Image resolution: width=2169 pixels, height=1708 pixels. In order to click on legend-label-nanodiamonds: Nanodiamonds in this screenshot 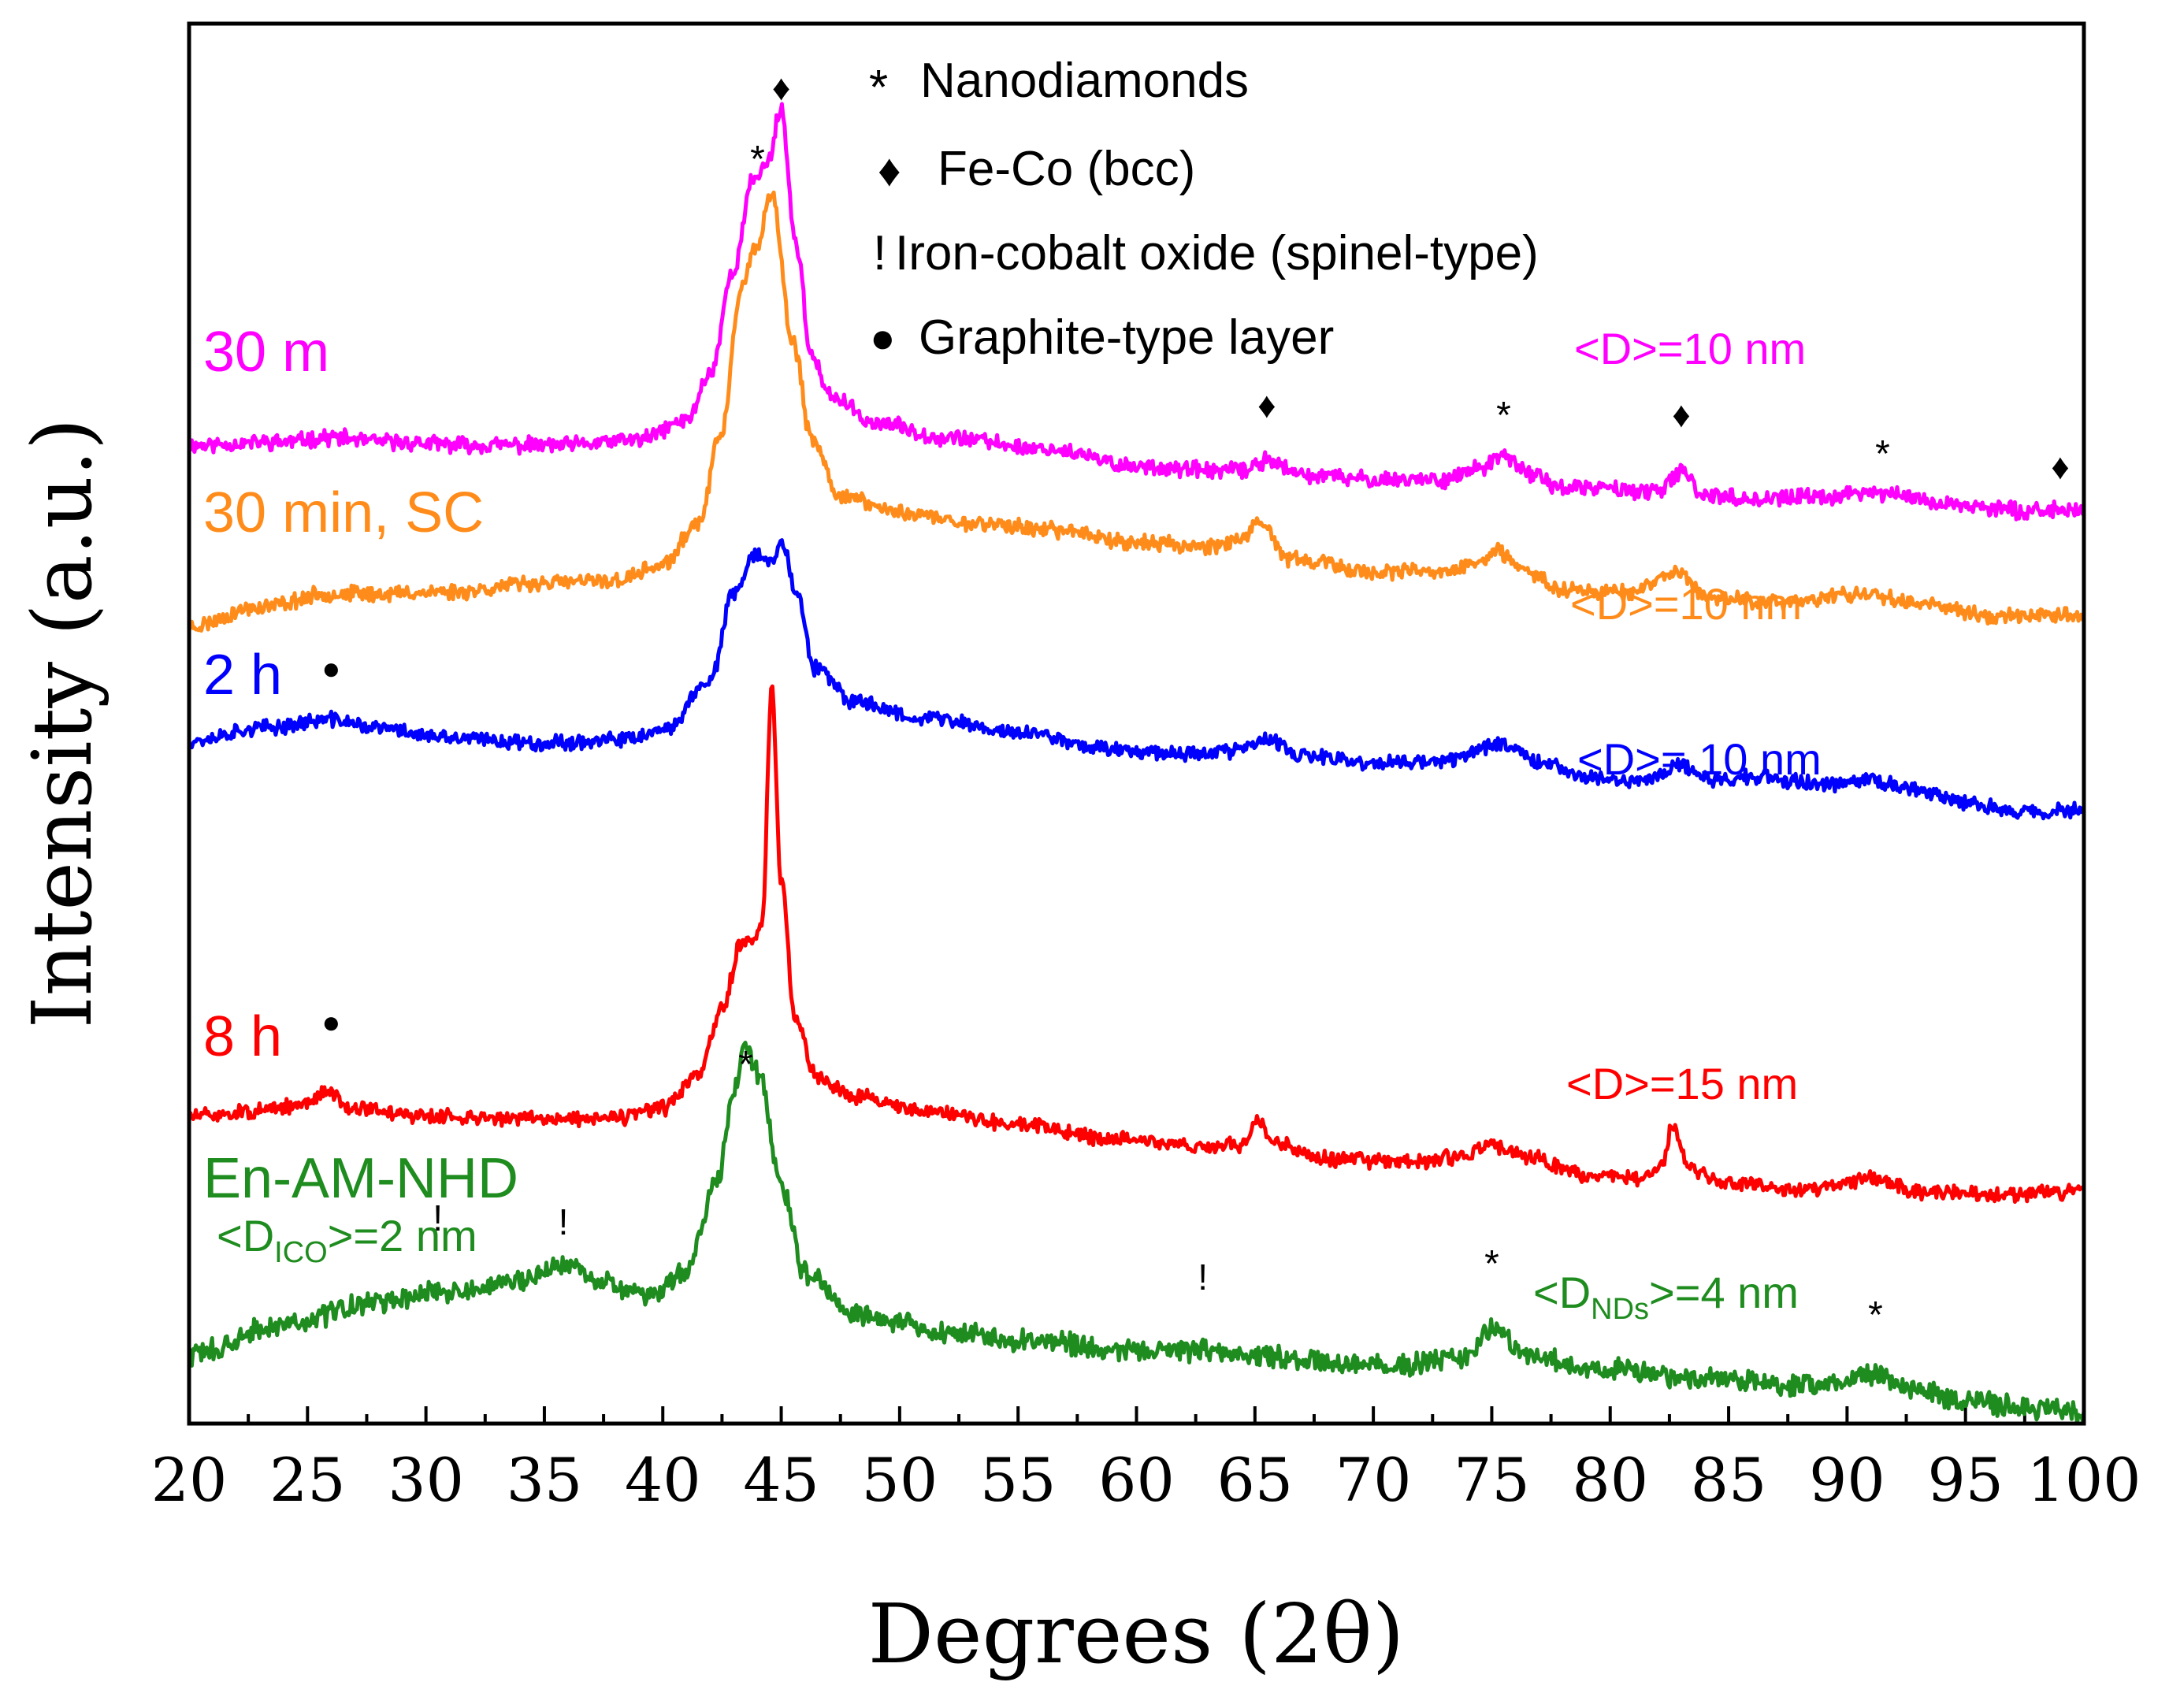, I will do `click(1084, 81)`.